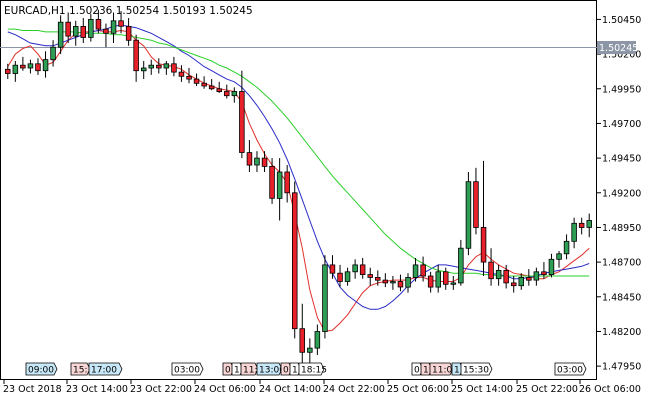 This screenshot has width=650, height=404. I want to click on y-tick-label: 1.48200, so click(621, 332).